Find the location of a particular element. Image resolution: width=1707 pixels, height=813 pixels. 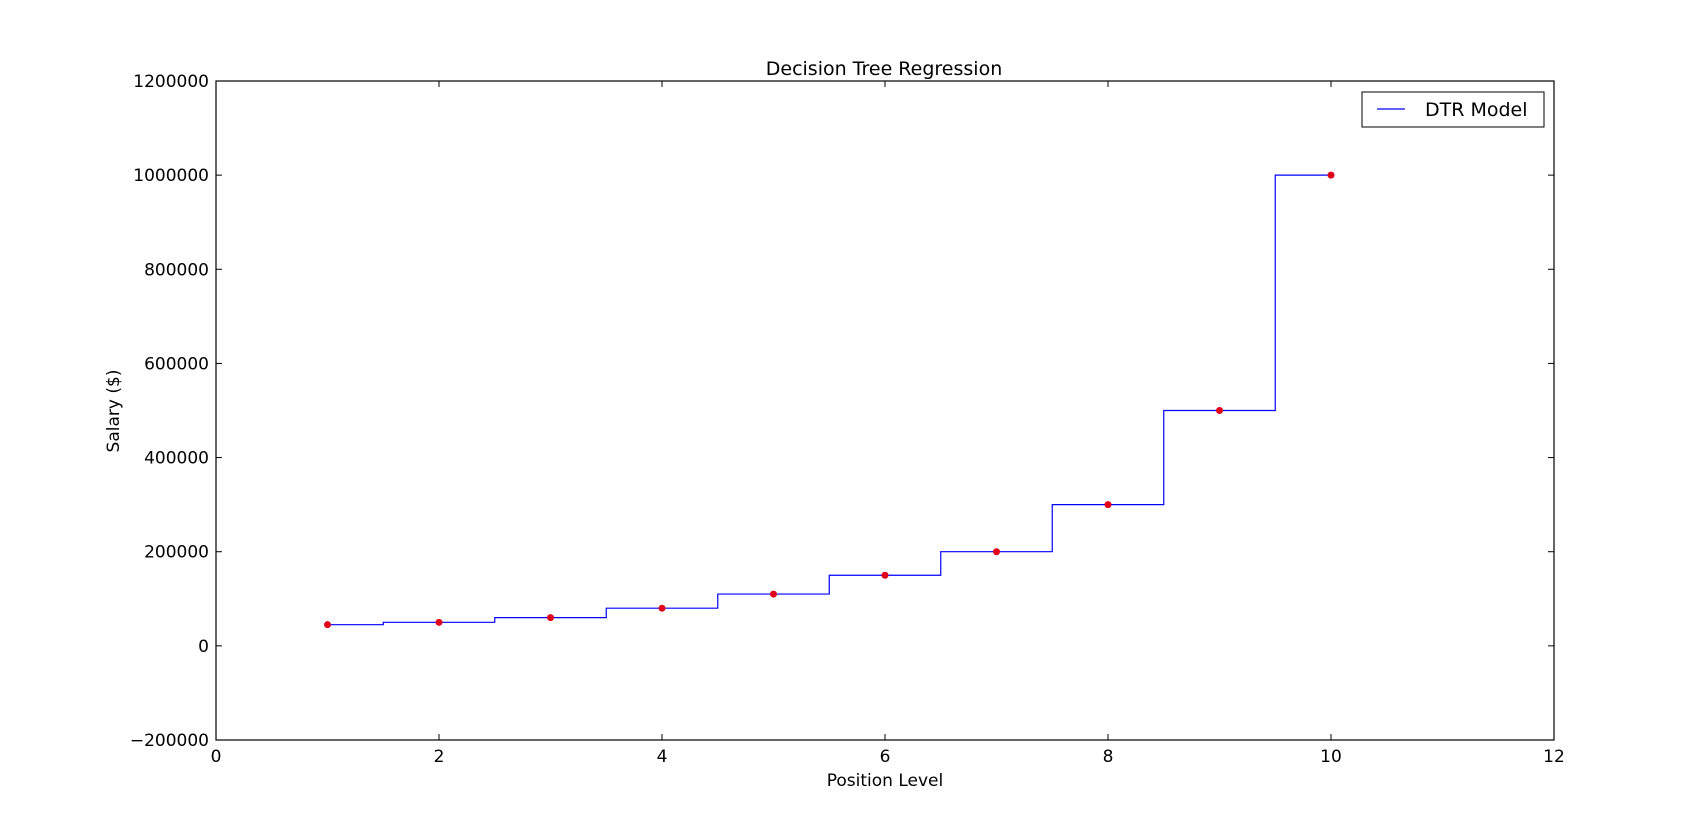

x-tick-label: 0 is located at coordinates (216, 757).